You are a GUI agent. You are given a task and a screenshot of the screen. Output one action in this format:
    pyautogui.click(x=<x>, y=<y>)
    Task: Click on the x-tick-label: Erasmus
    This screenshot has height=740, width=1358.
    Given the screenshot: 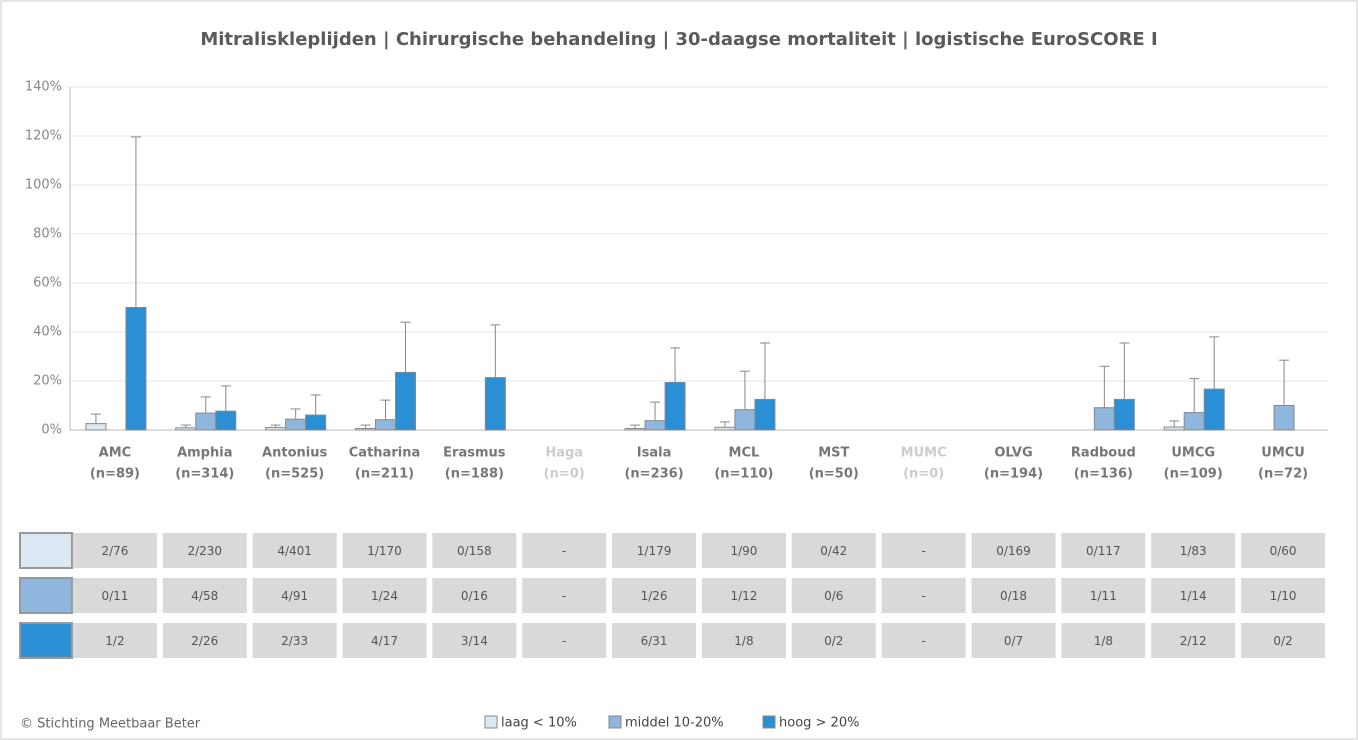 What is the action you would take?
    pyautogui.click(x=474, y=453)
    